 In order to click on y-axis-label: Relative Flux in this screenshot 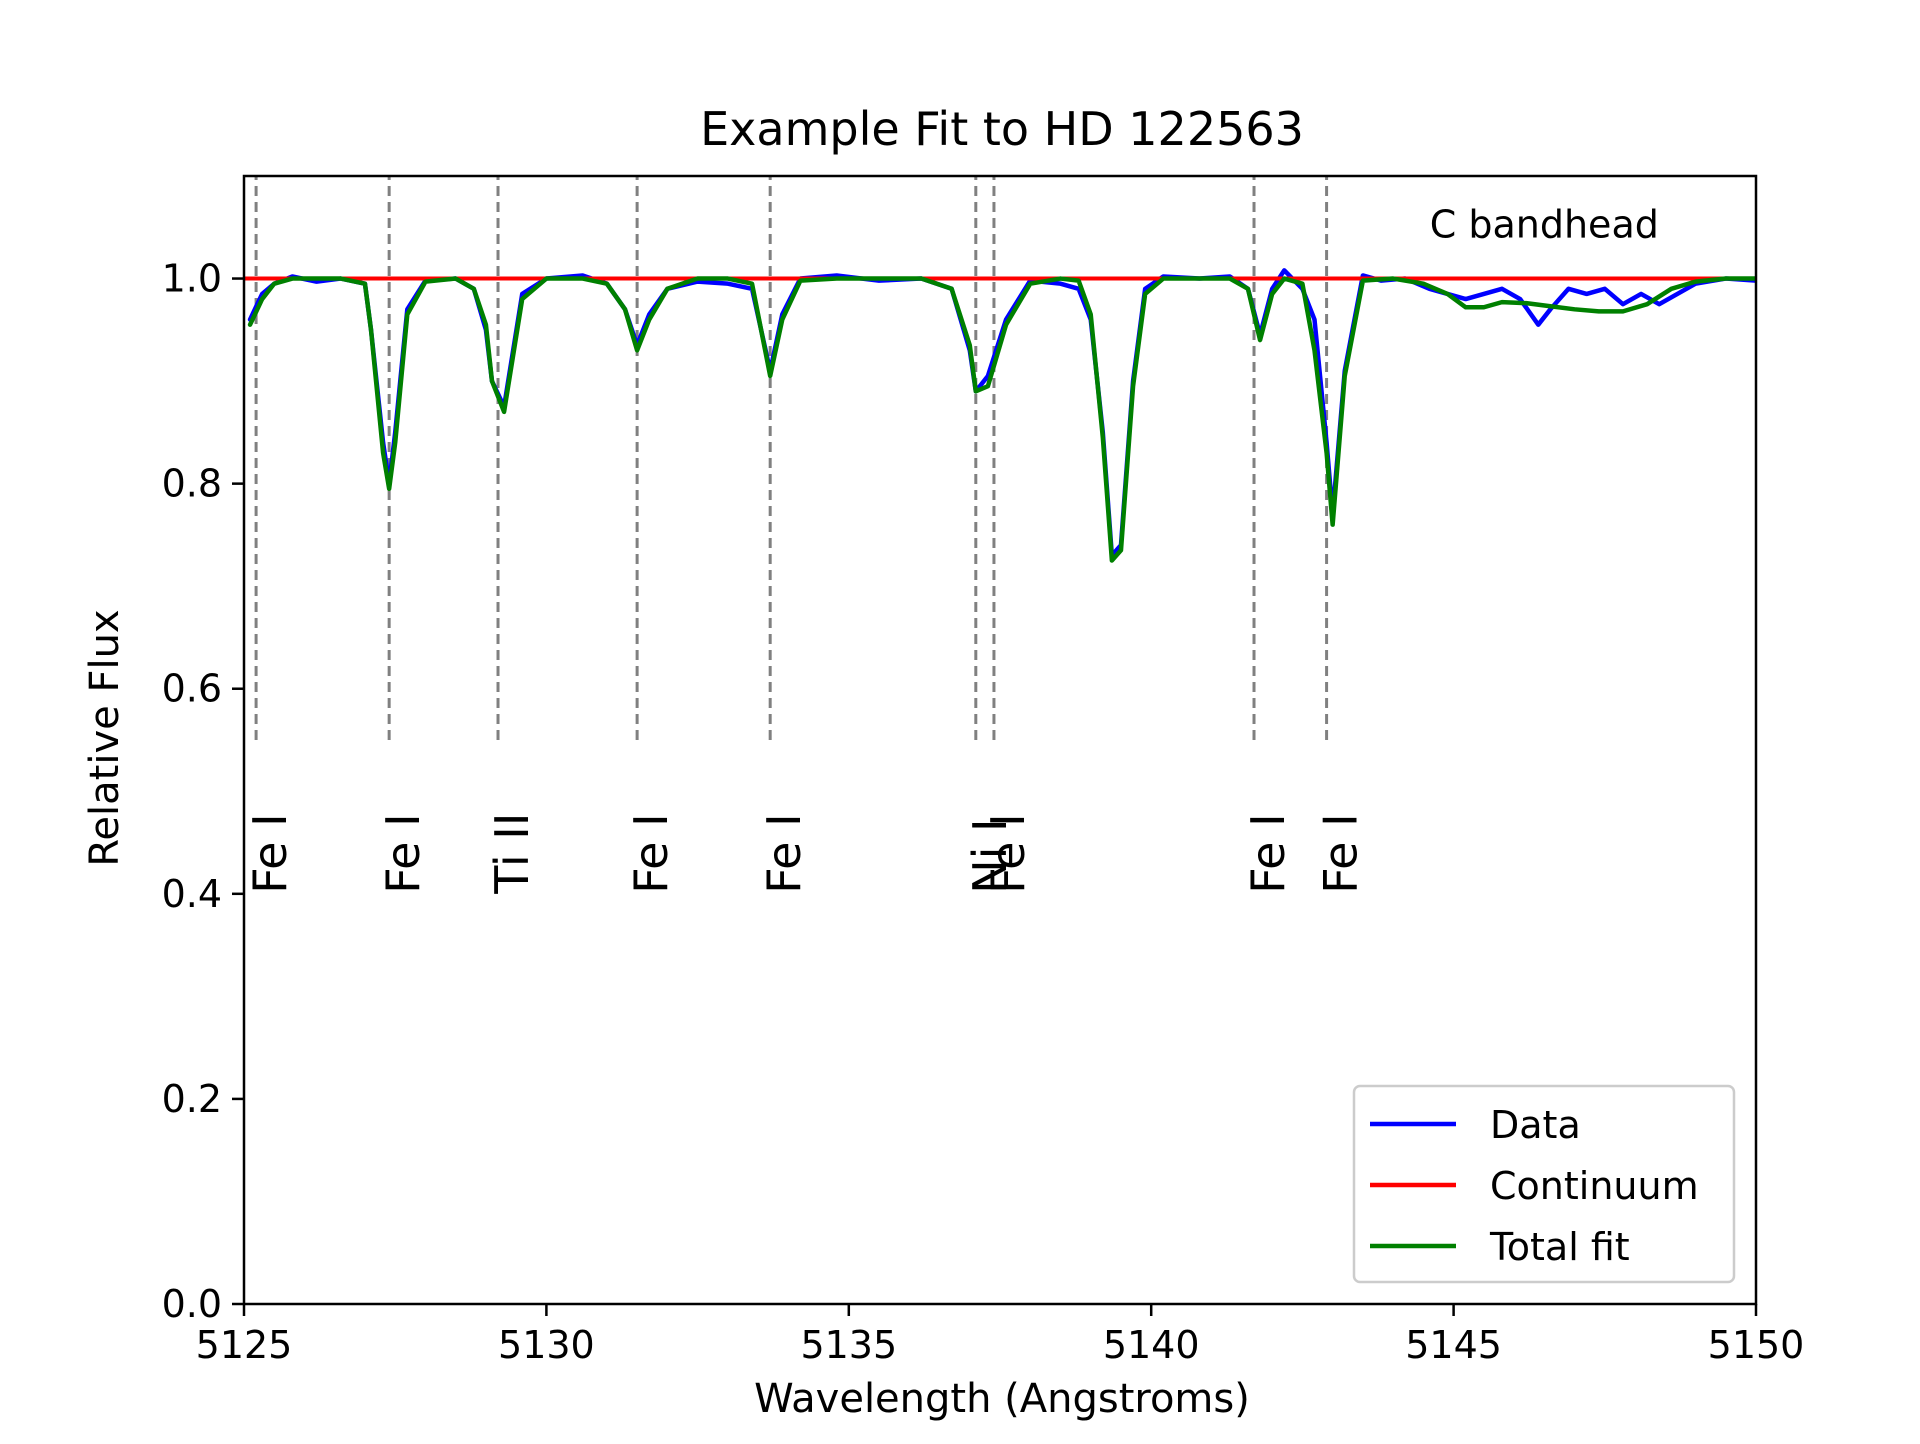, I will do `click(105, 737)`.